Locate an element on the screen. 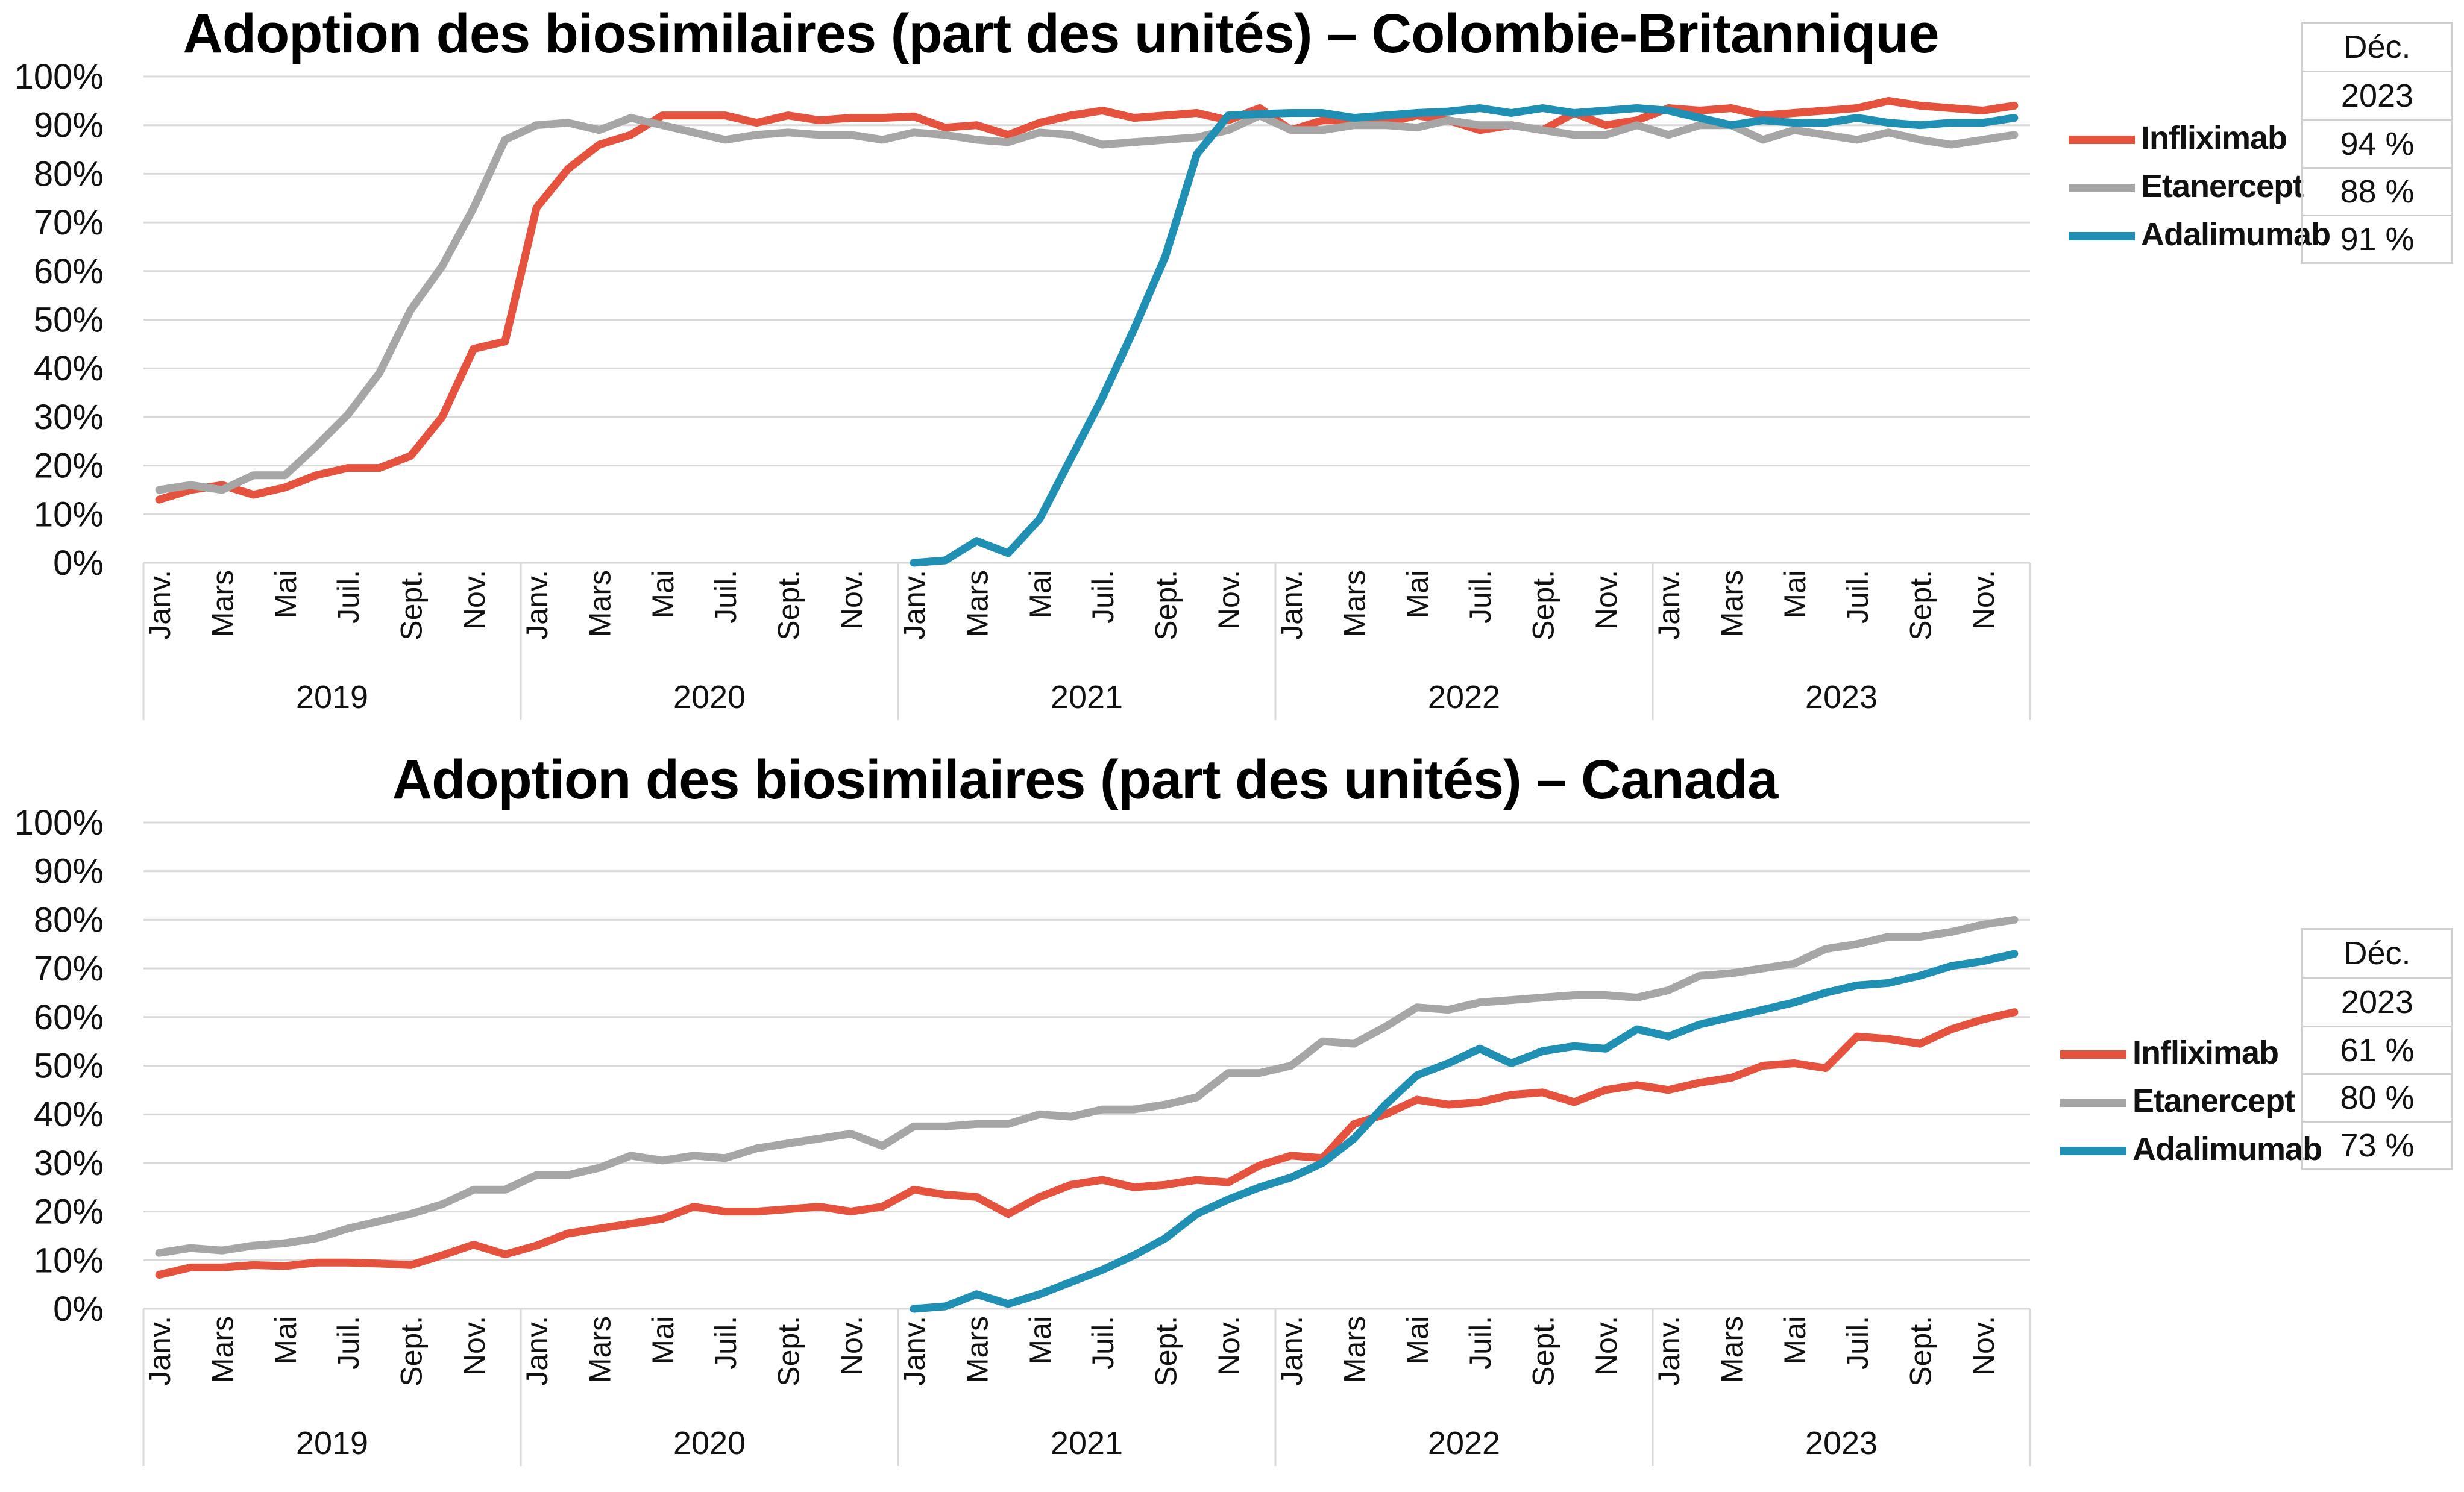 Image resolution: width=2464 pixels, height=1492 pixels. y-tick-label: 50% is located at coordinates (69, 1066).